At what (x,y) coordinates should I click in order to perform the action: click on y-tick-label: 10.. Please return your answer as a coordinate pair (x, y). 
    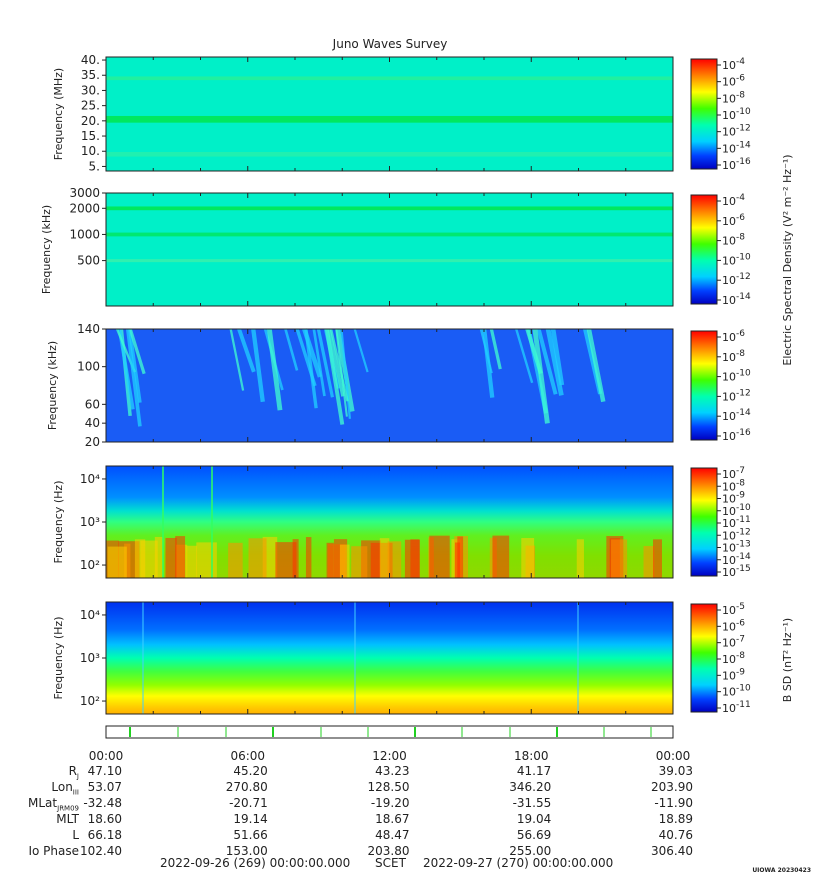
    Looking at the image, I should click on (90, 151).